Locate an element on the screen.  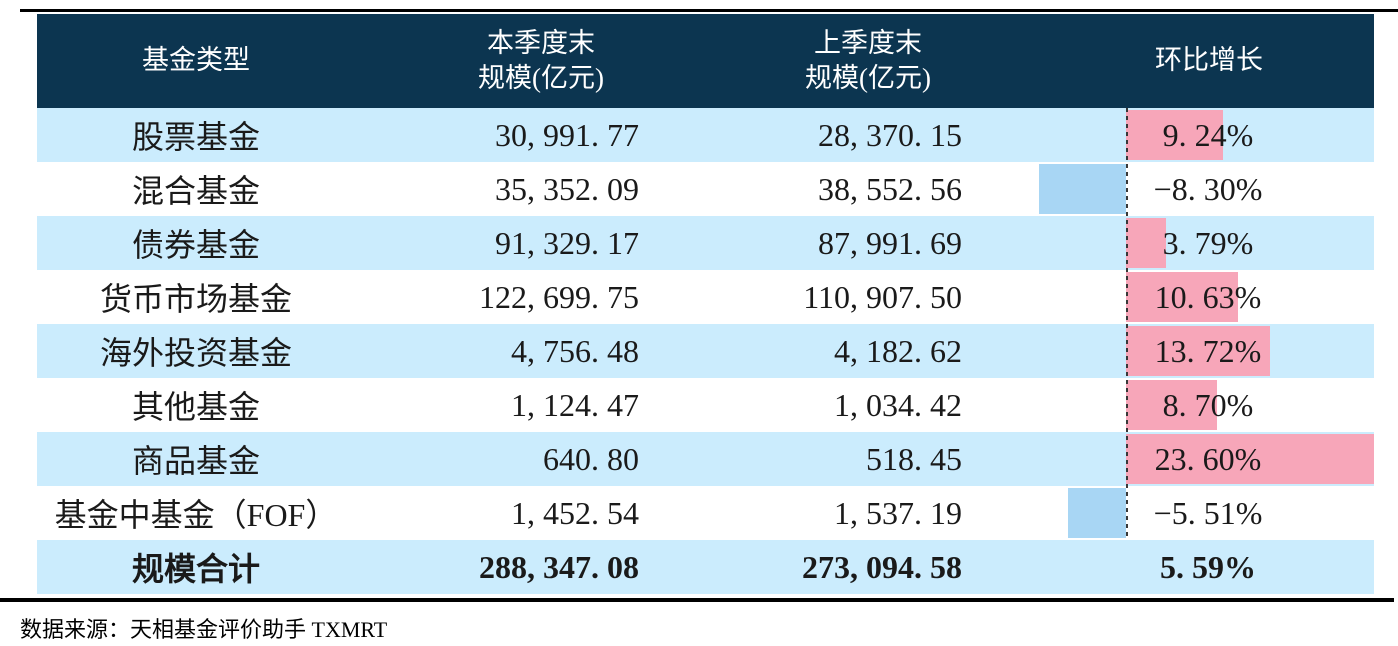
table-row: 其他基金 1, 124. 47 1, 034. 42 8. 70% is located at coordinates (705, 405).